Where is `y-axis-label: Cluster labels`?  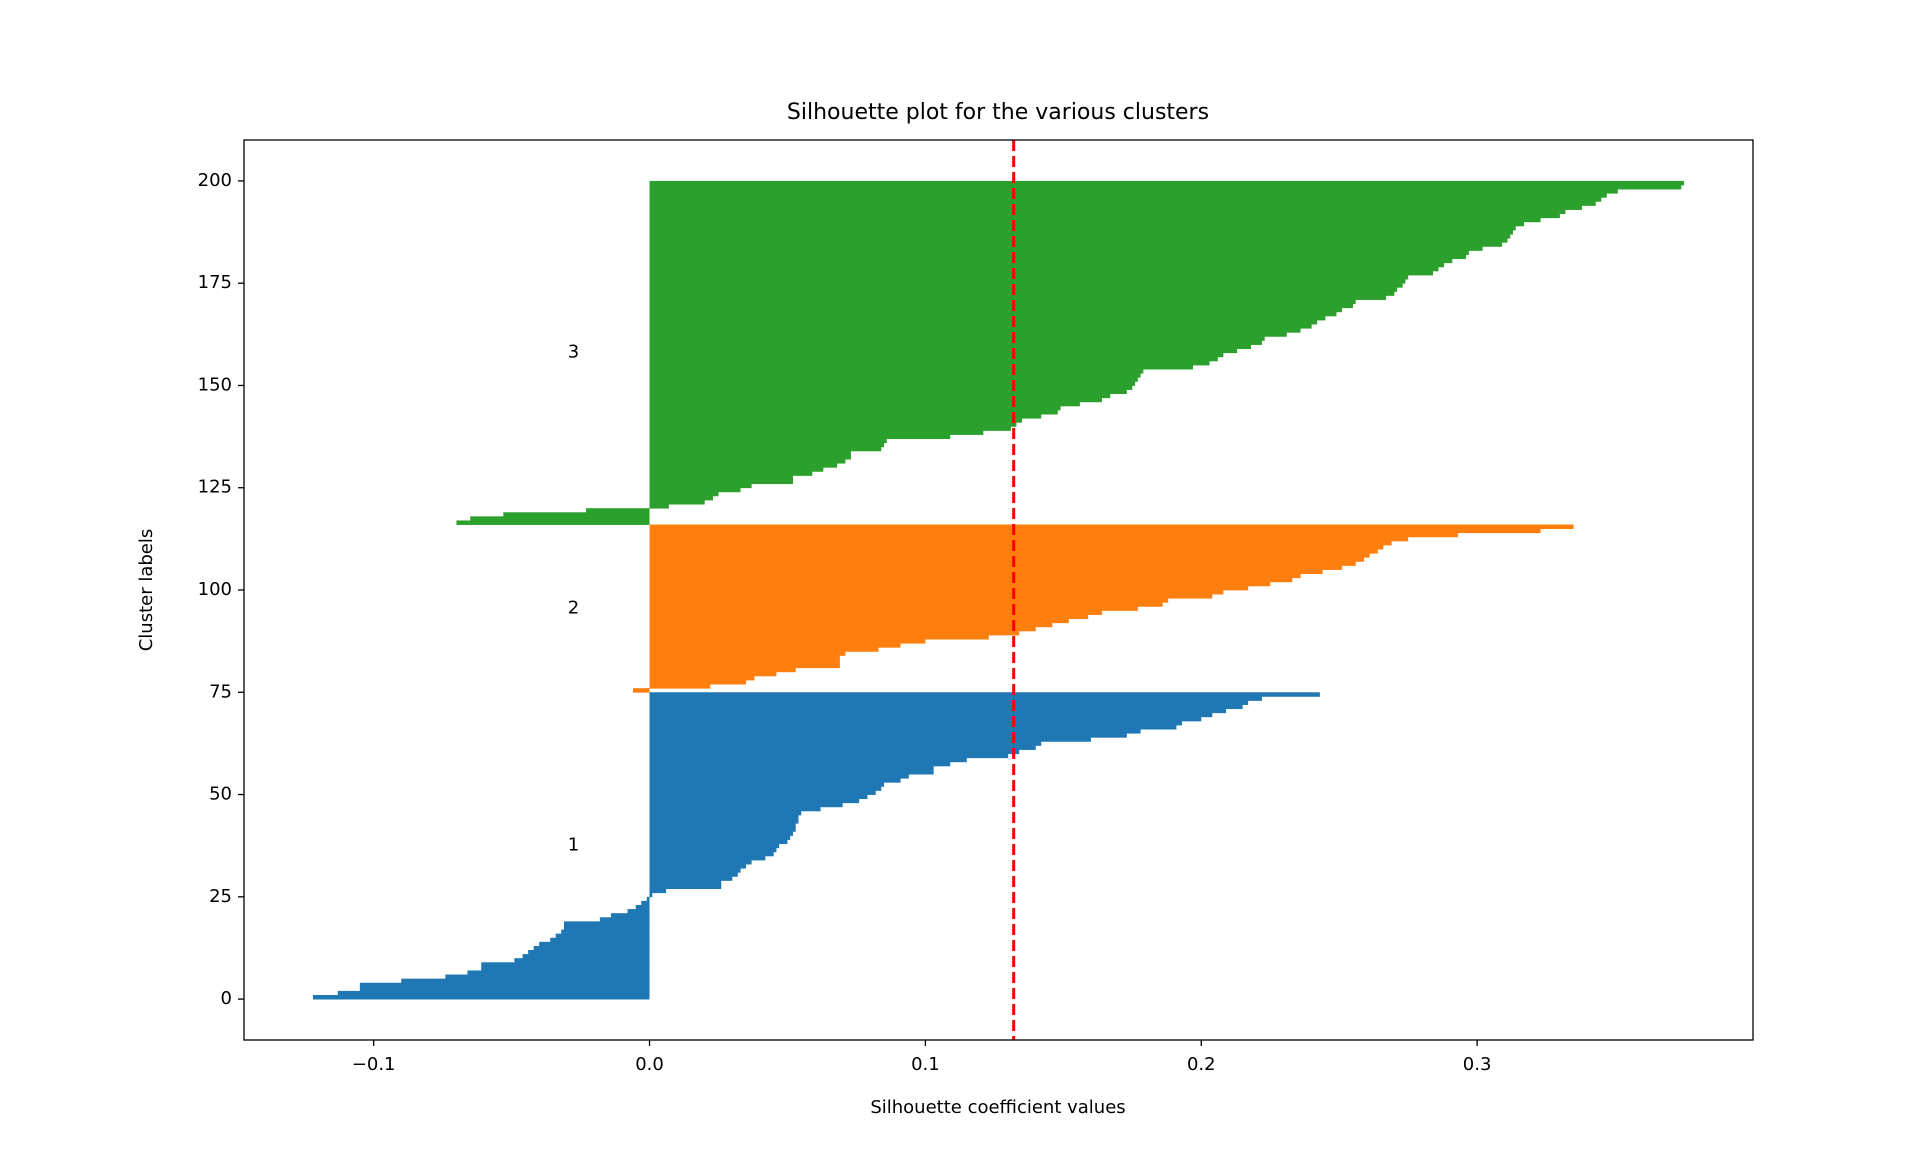
y-axis-label: Cluster labels is located at coordinates (146, 590).